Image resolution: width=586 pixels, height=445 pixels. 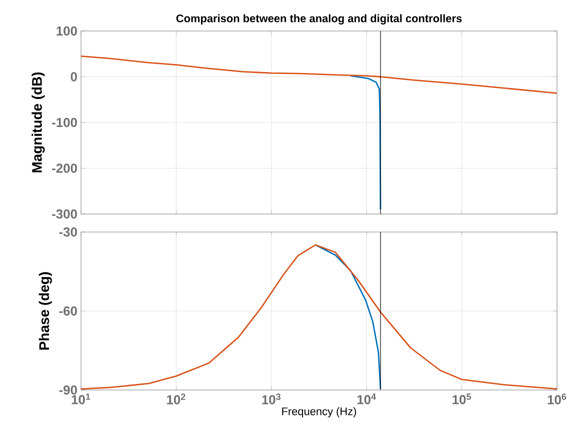 I want to click on x-tick-label: 10$^{6}$, so click(x=557, y=399).